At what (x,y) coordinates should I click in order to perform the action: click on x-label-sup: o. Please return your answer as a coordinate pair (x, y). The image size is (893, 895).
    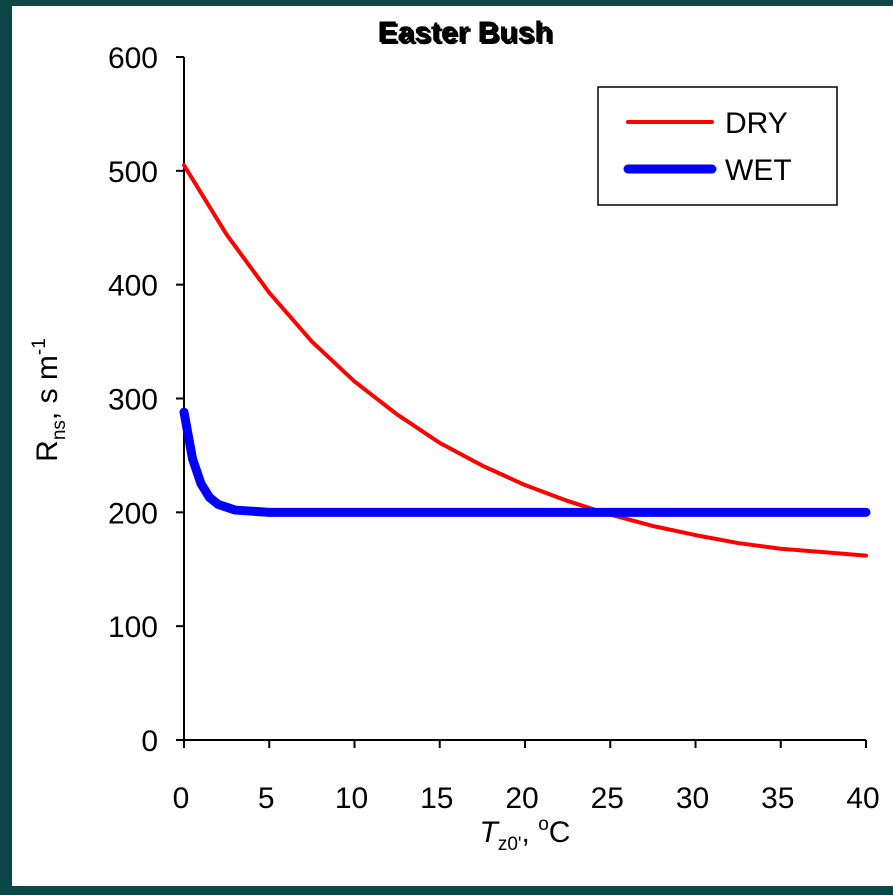
    Looking at the image, I should click on (543, 824).